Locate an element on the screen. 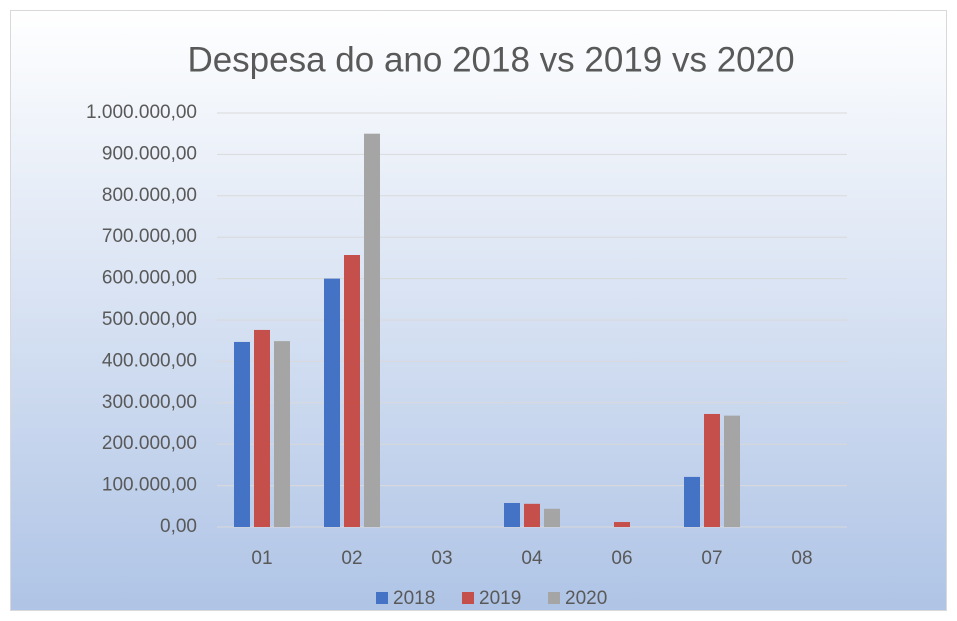  x-tick-label: 02 is located at coordinates (351, 558).